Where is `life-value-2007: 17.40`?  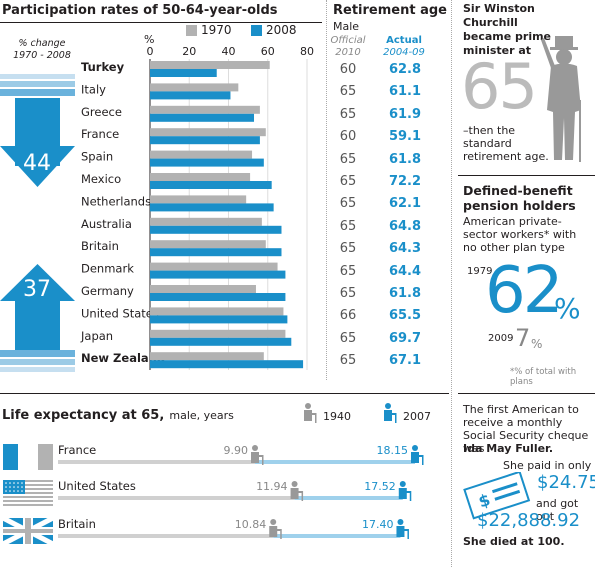 life-value-2007: 17.40 is located at coordinates (378, 524).